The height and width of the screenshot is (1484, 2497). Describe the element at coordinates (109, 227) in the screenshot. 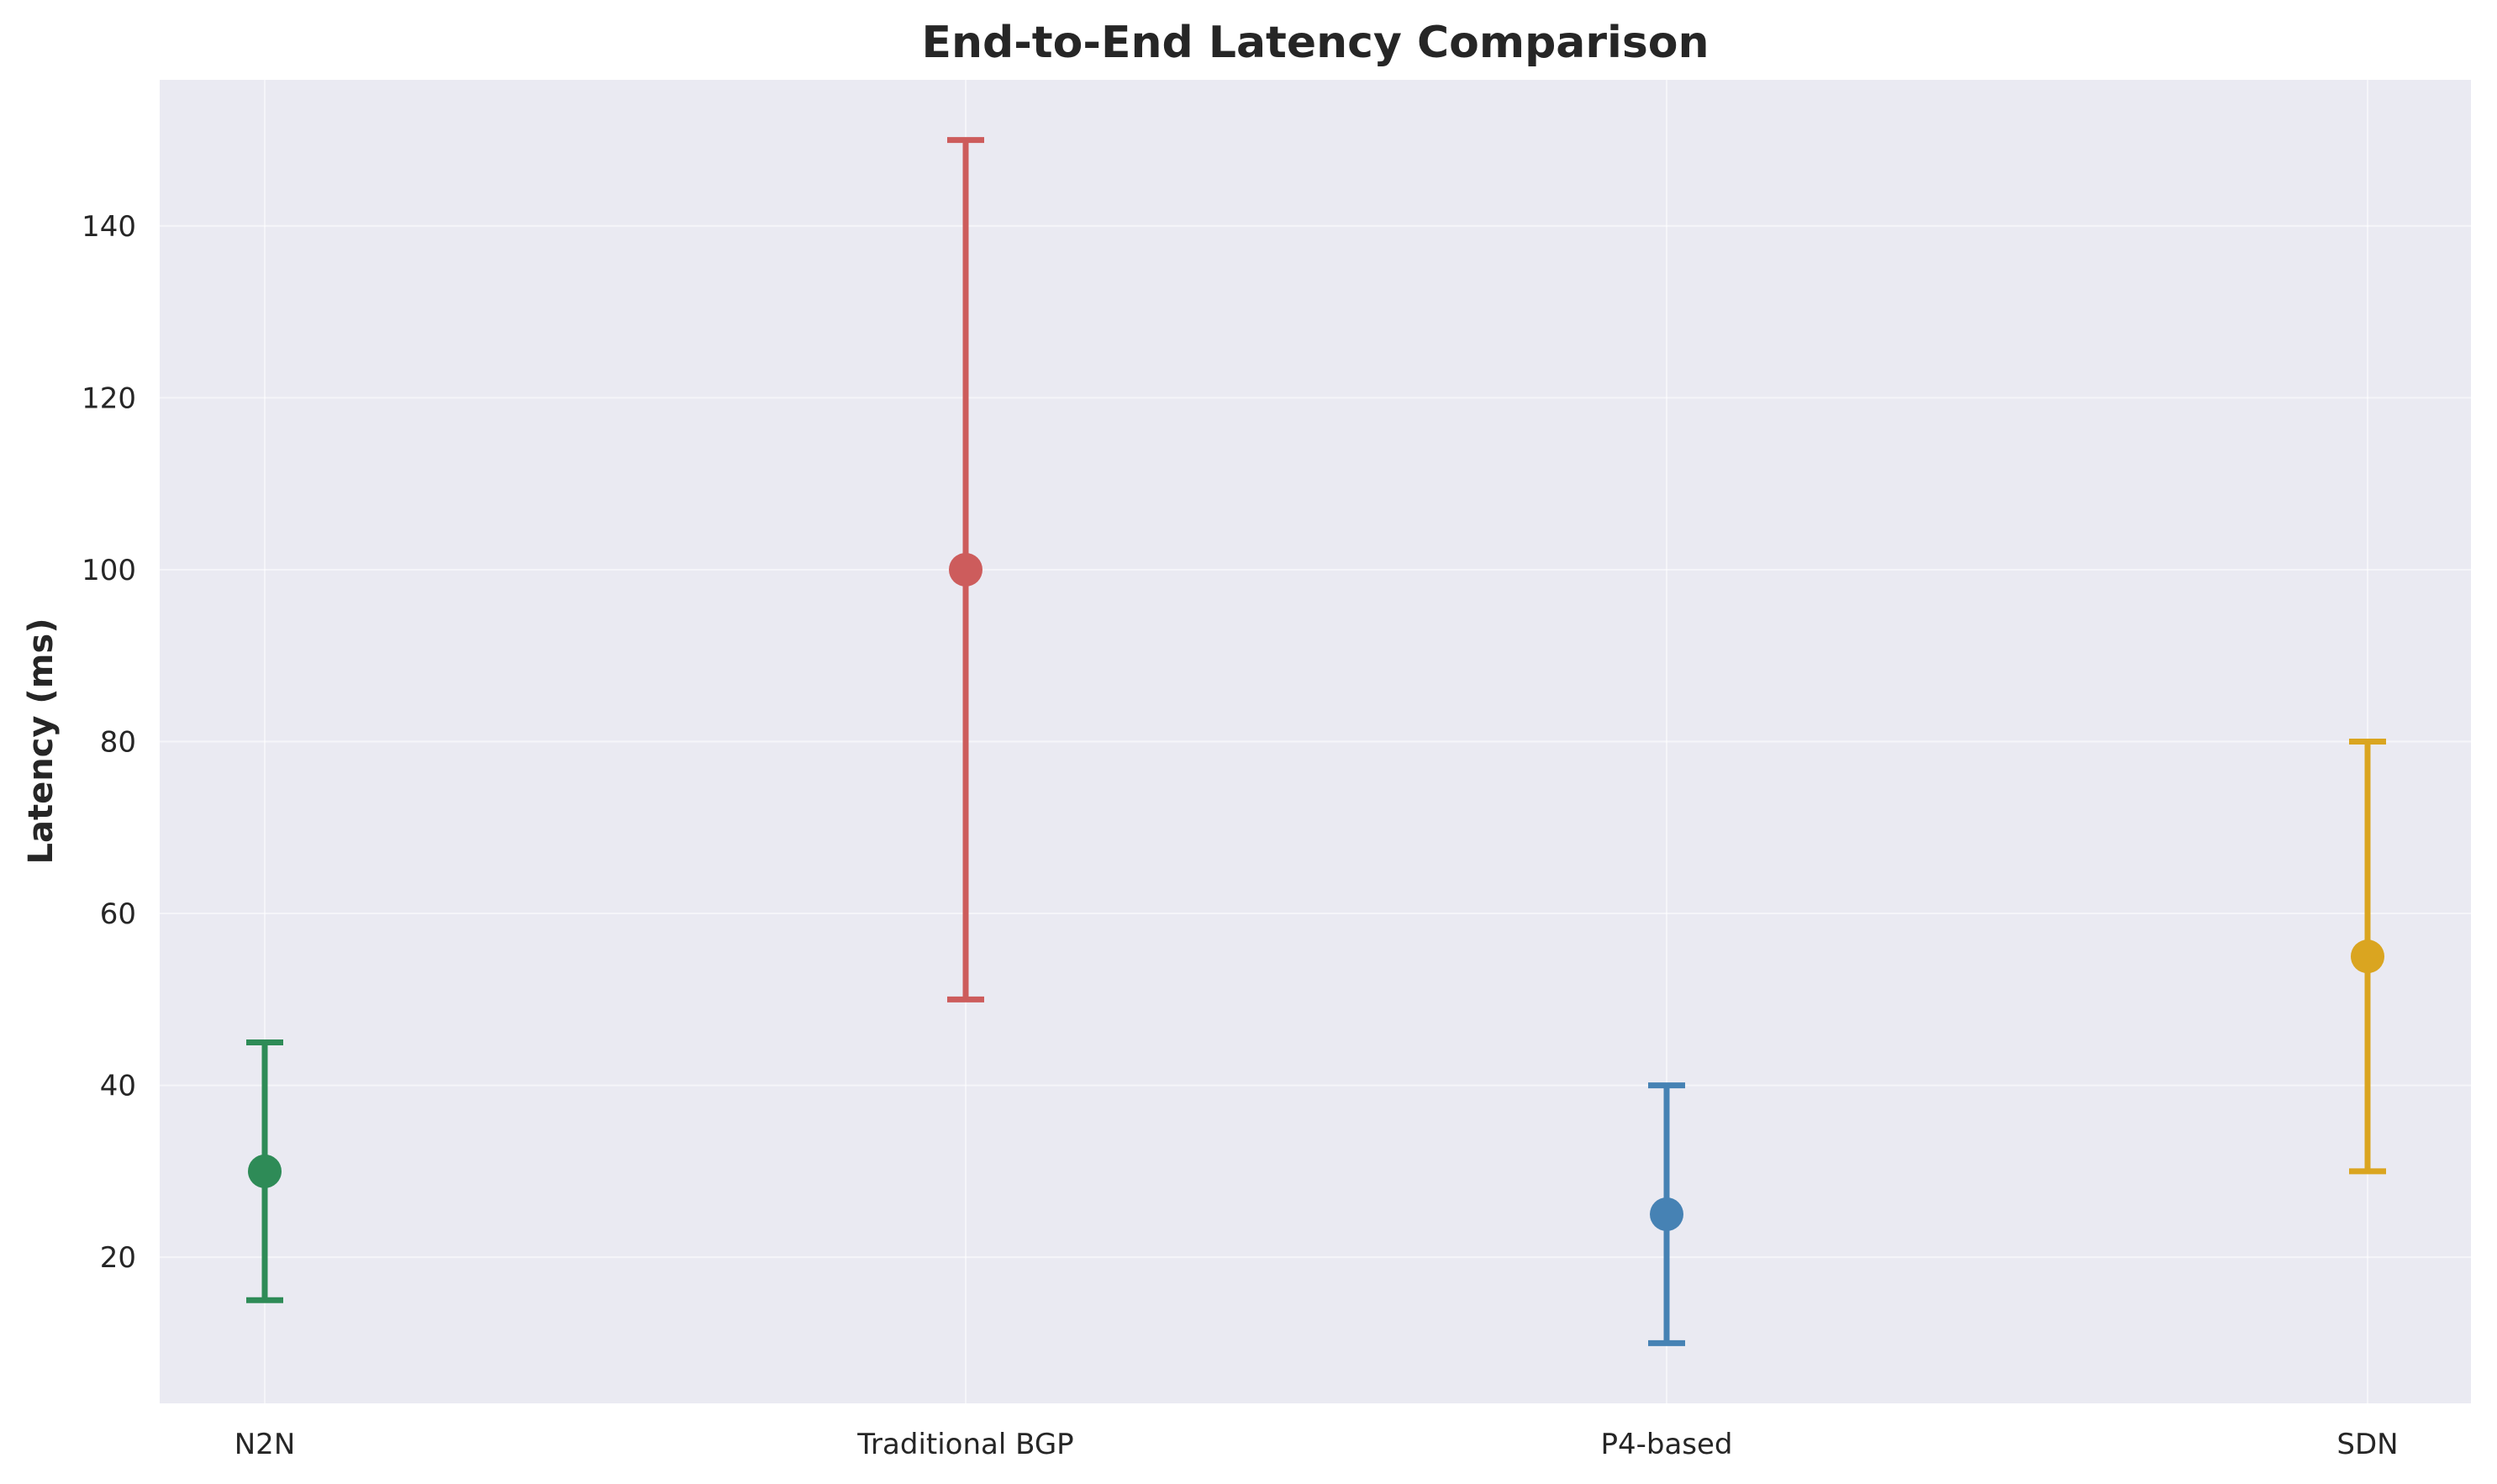

I see `y-tick-label: 140` at that location.